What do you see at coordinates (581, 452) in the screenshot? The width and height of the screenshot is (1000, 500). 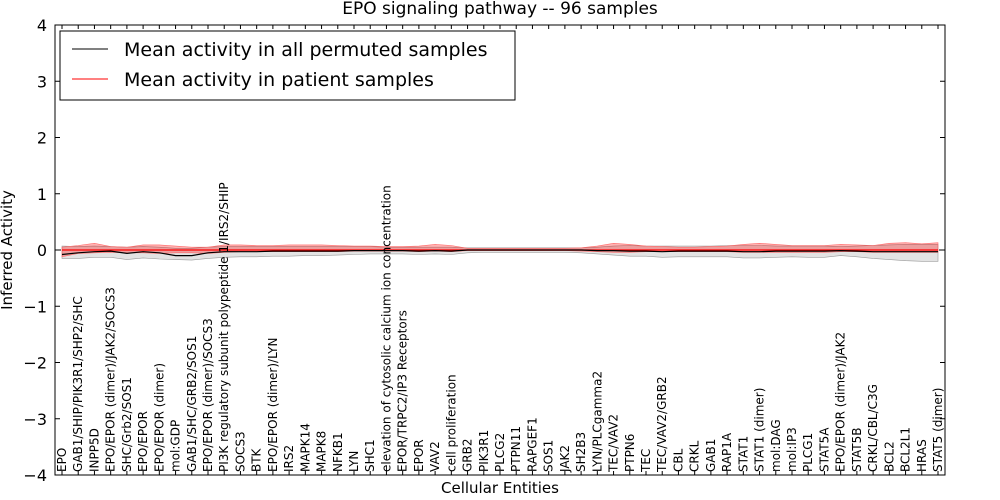 I see `category-label: SH2B3` at bounding box center [581, 452].